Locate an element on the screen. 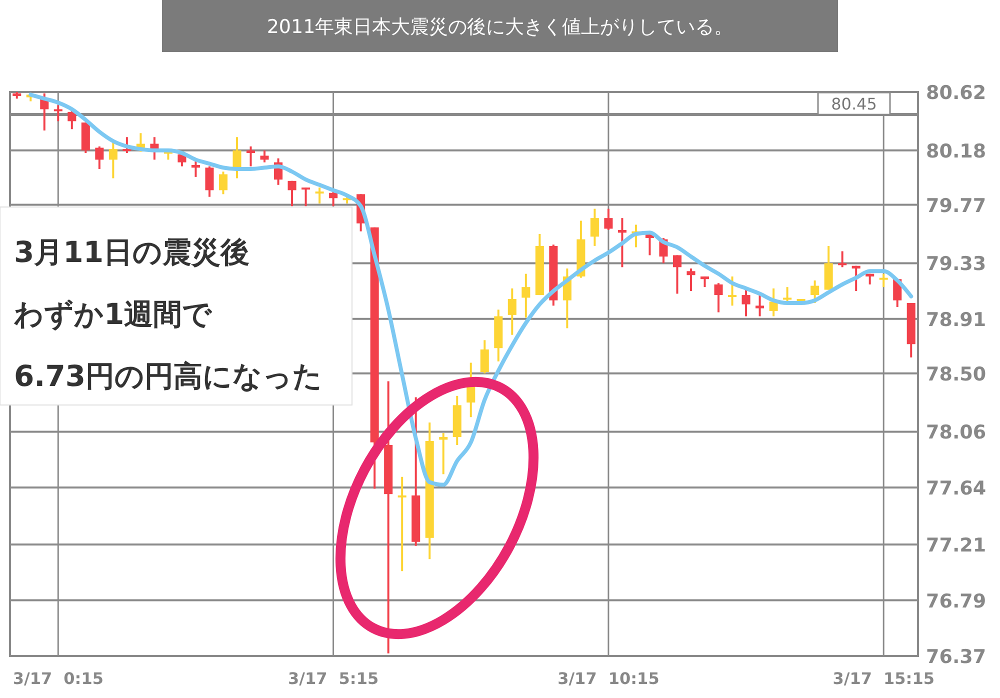 The image size is (1000, 698). y-tick-label: 77.21 is located at coordinates (956, 545).